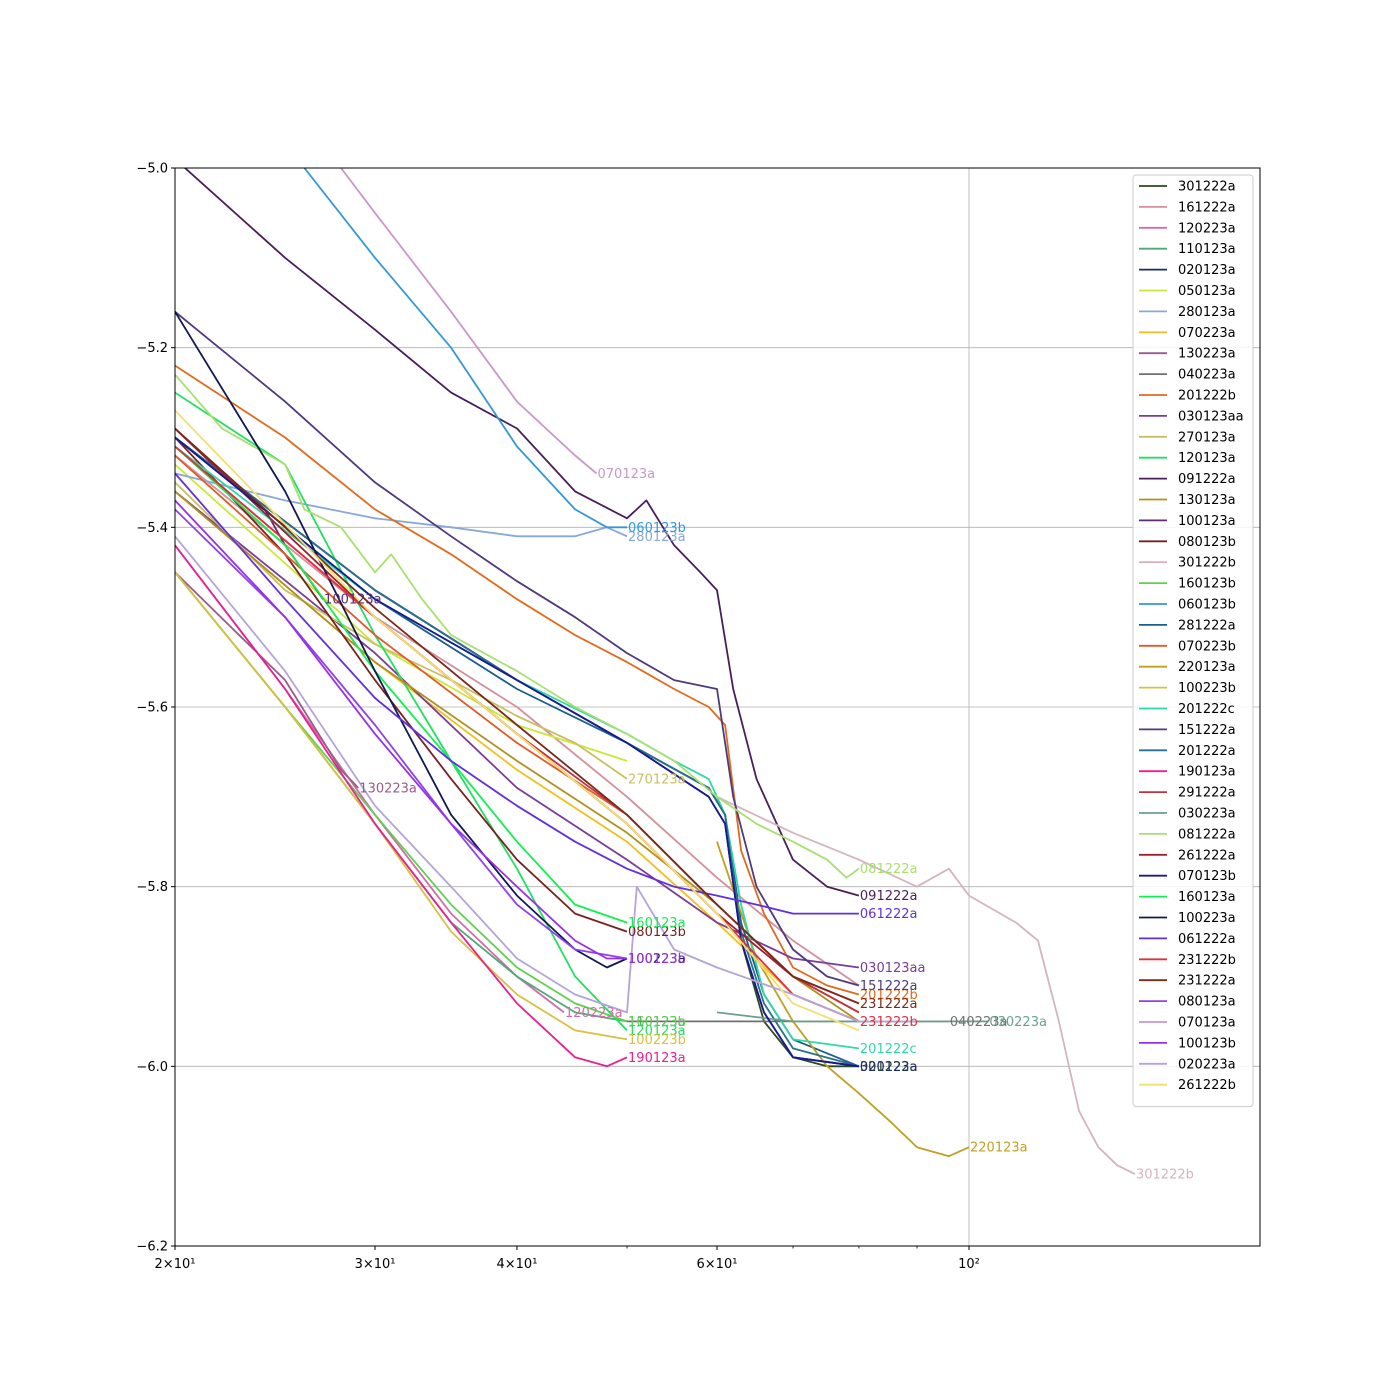 The image size is (1400, 1400). Describe the element at coordinates (657, 932) in the screenshot. I see `series-end-label: 080123b` at that location.